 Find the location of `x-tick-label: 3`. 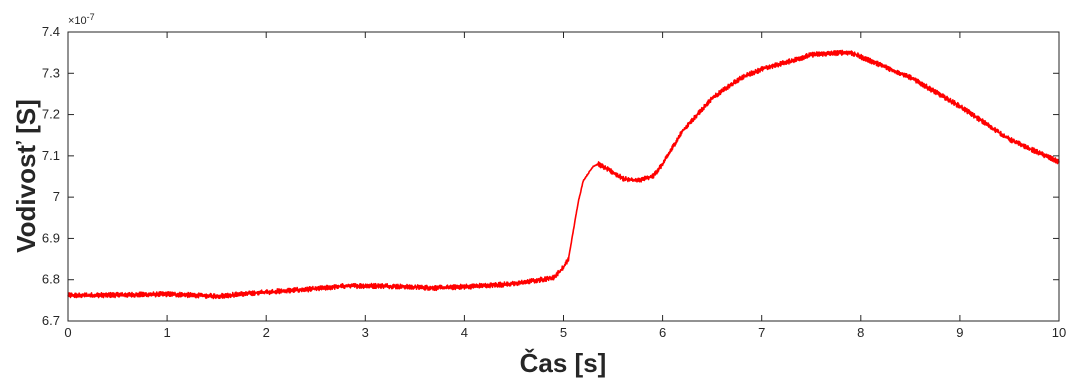

x-tick-label: 3 is located at coordinates (365, 332).